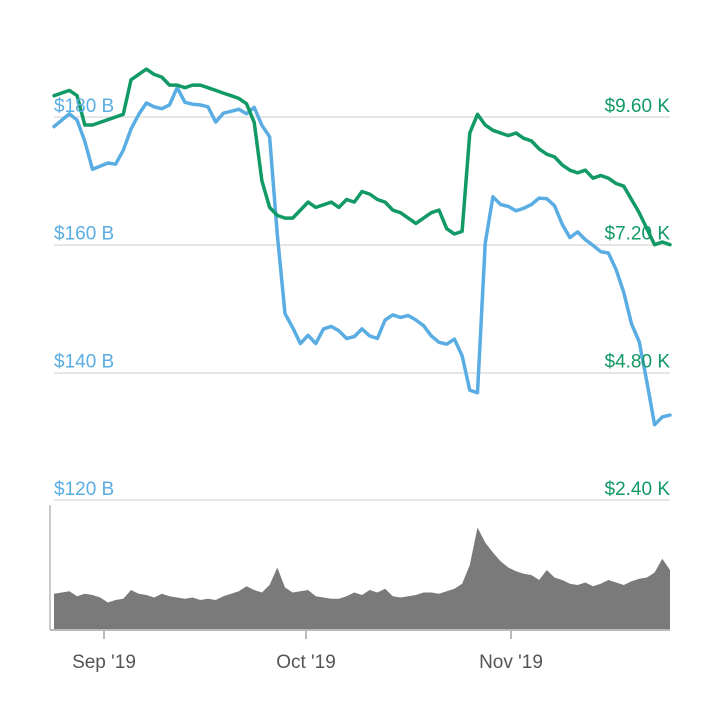 The width and height of the screenshot is (720, 720). I want to click on right-axis-tick-label: $9.60 K, so click(638, 106).